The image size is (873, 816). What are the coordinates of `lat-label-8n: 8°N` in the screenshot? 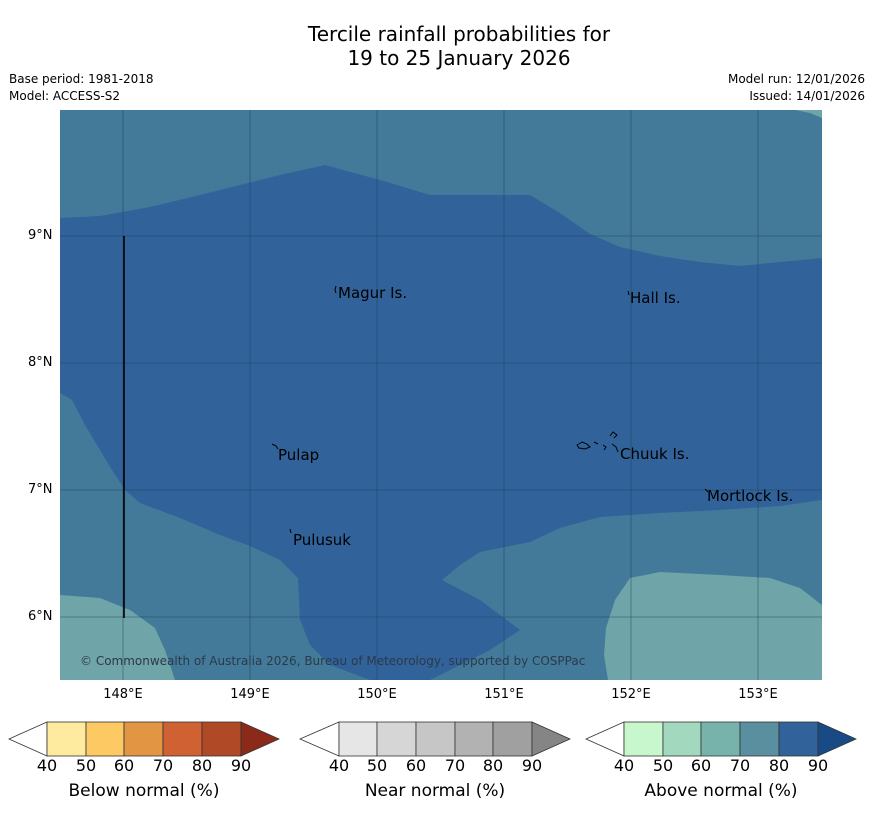 It's located at (40, 362).